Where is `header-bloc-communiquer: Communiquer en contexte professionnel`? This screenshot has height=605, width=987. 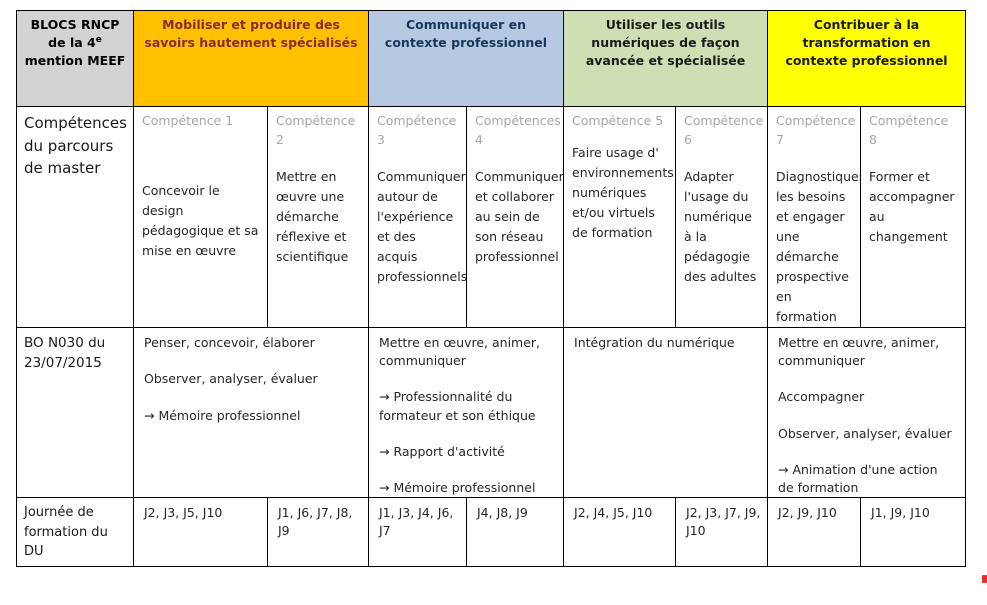 header-bloc-communiquer: Communiquer en contexte professionnel is located at coordinates (466, 58).